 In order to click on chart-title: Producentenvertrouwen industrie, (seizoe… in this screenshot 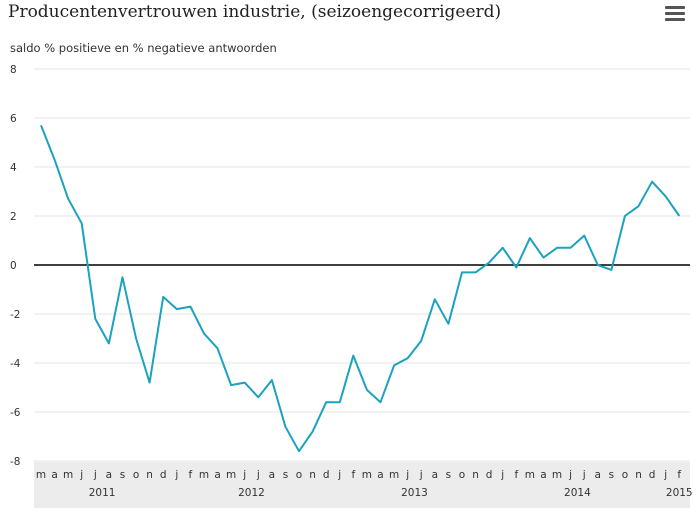, I will do `click(255, 12)`.